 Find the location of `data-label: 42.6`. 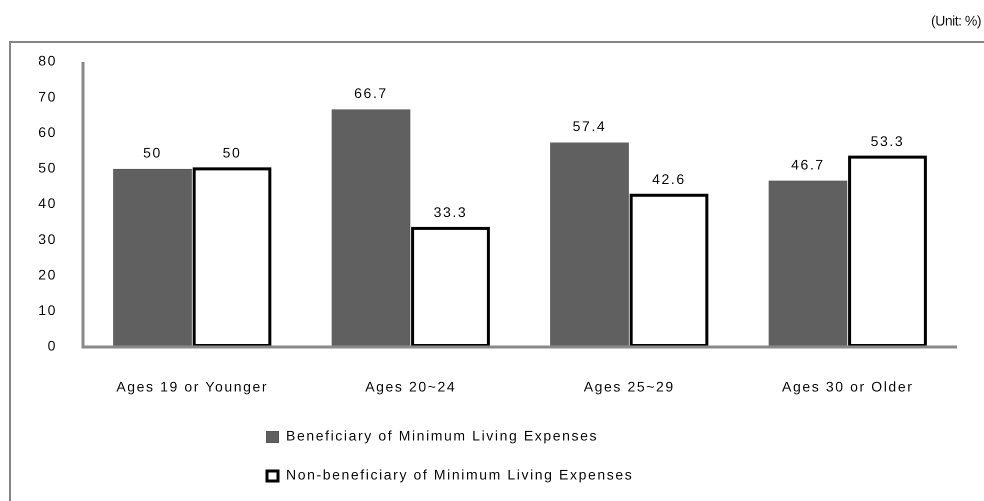

data-label: 42.6 is located at coordinates (669, 178).